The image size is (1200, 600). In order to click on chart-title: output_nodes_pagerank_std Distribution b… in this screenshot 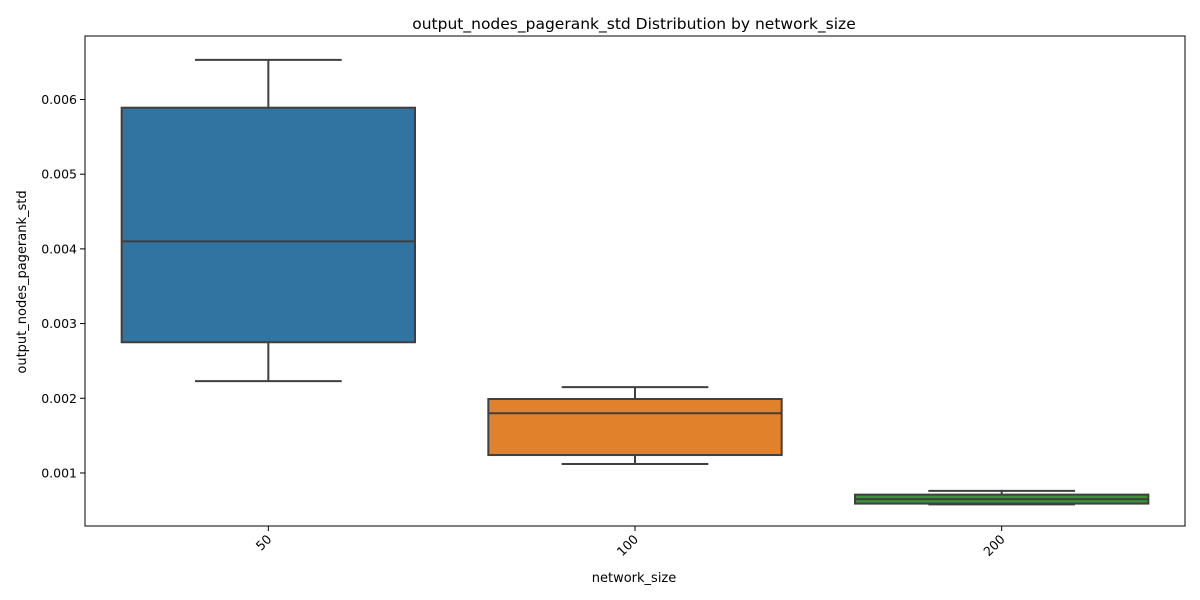, I will do `click(633, 24)`.